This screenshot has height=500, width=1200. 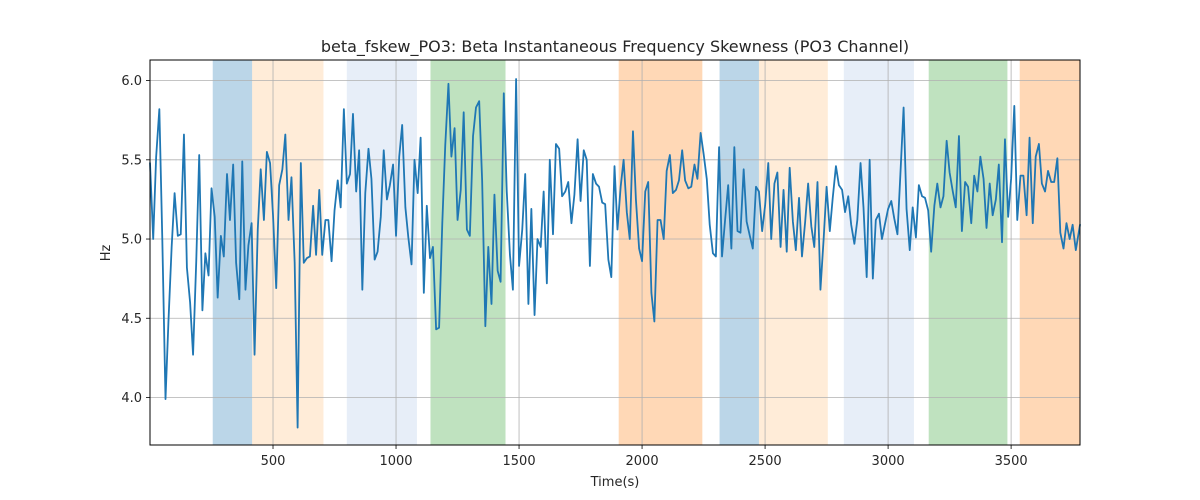 What do you see at coordinates (131, 160) in the screenshot?
I see `y-tick-label: 5.5` at bounding box center [131, 160].